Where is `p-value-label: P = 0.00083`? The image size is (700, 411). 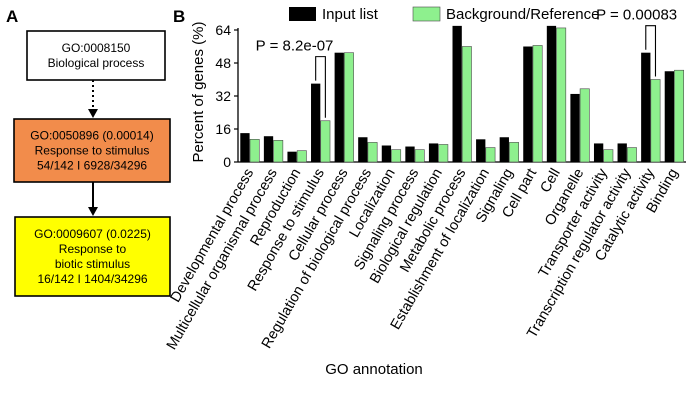
p-value-label: P = 0.00083 is located at coordinates (636, 15).